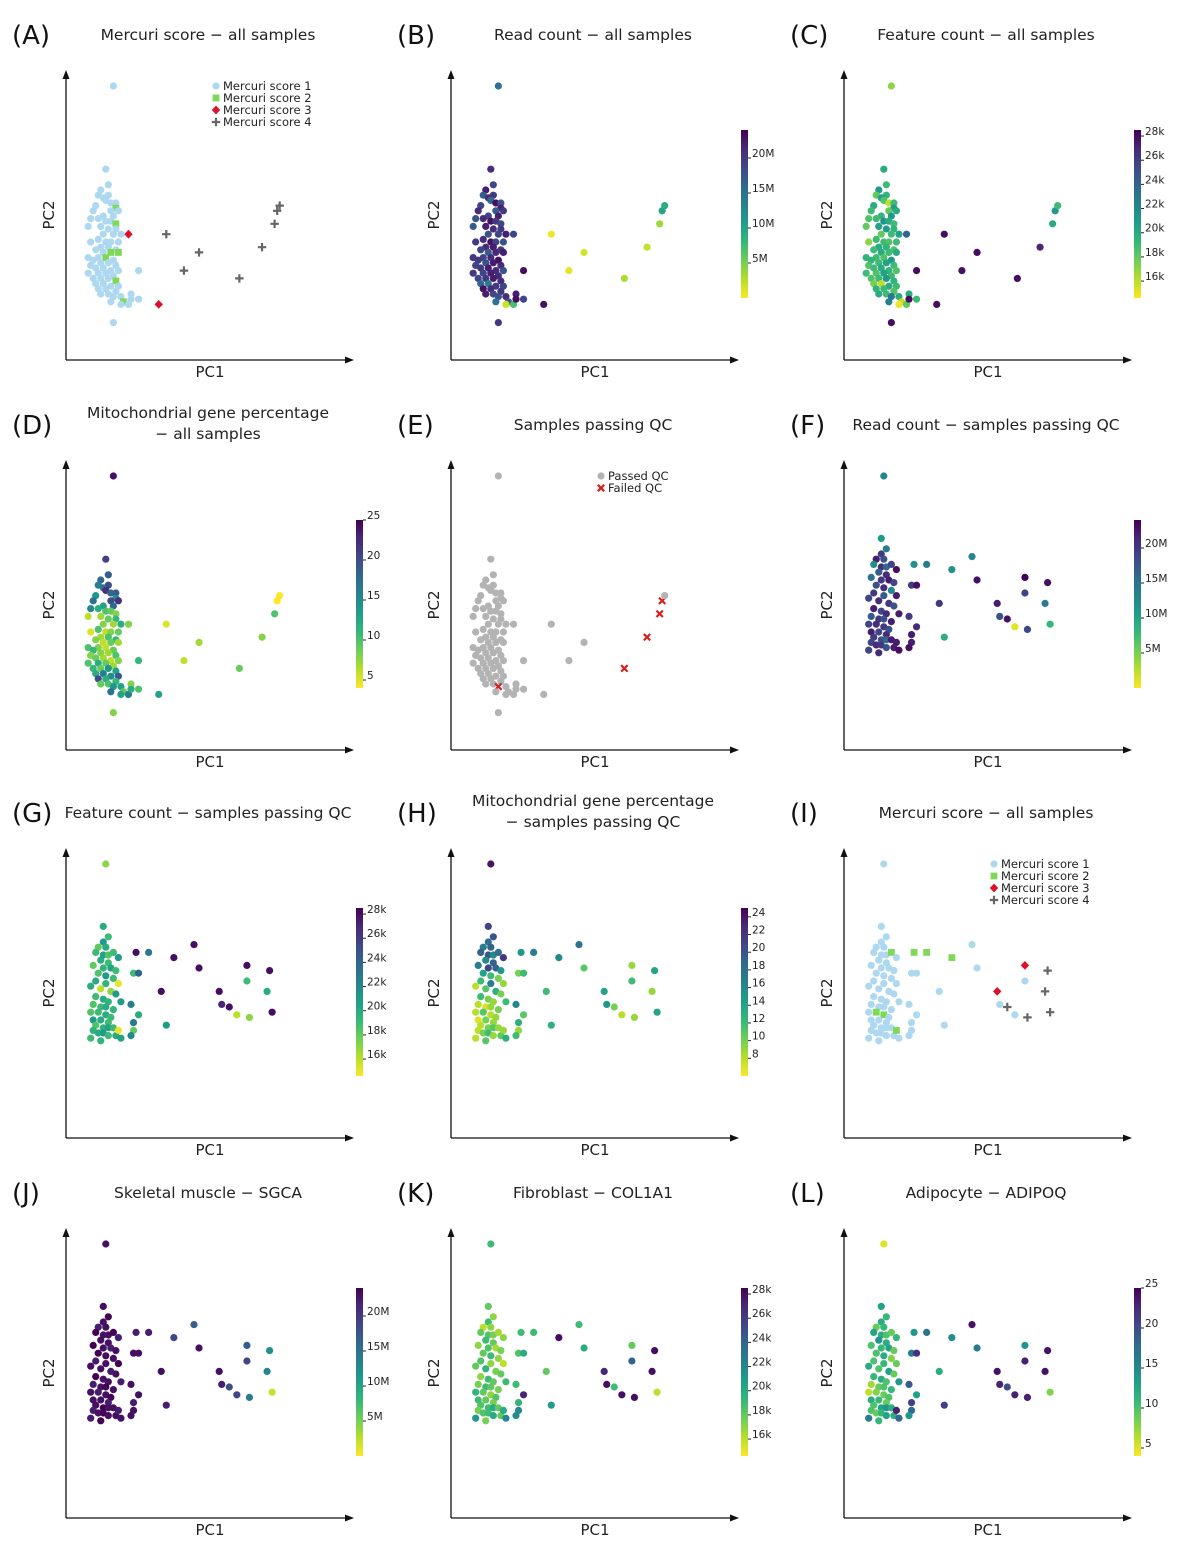 Image resolution: width=1190 pixels, height=1548 pixels. What do you see at coordinates (207, 434) in the screenshot?
I see `panel-title: − all samples` at bounding box center [207, 434].